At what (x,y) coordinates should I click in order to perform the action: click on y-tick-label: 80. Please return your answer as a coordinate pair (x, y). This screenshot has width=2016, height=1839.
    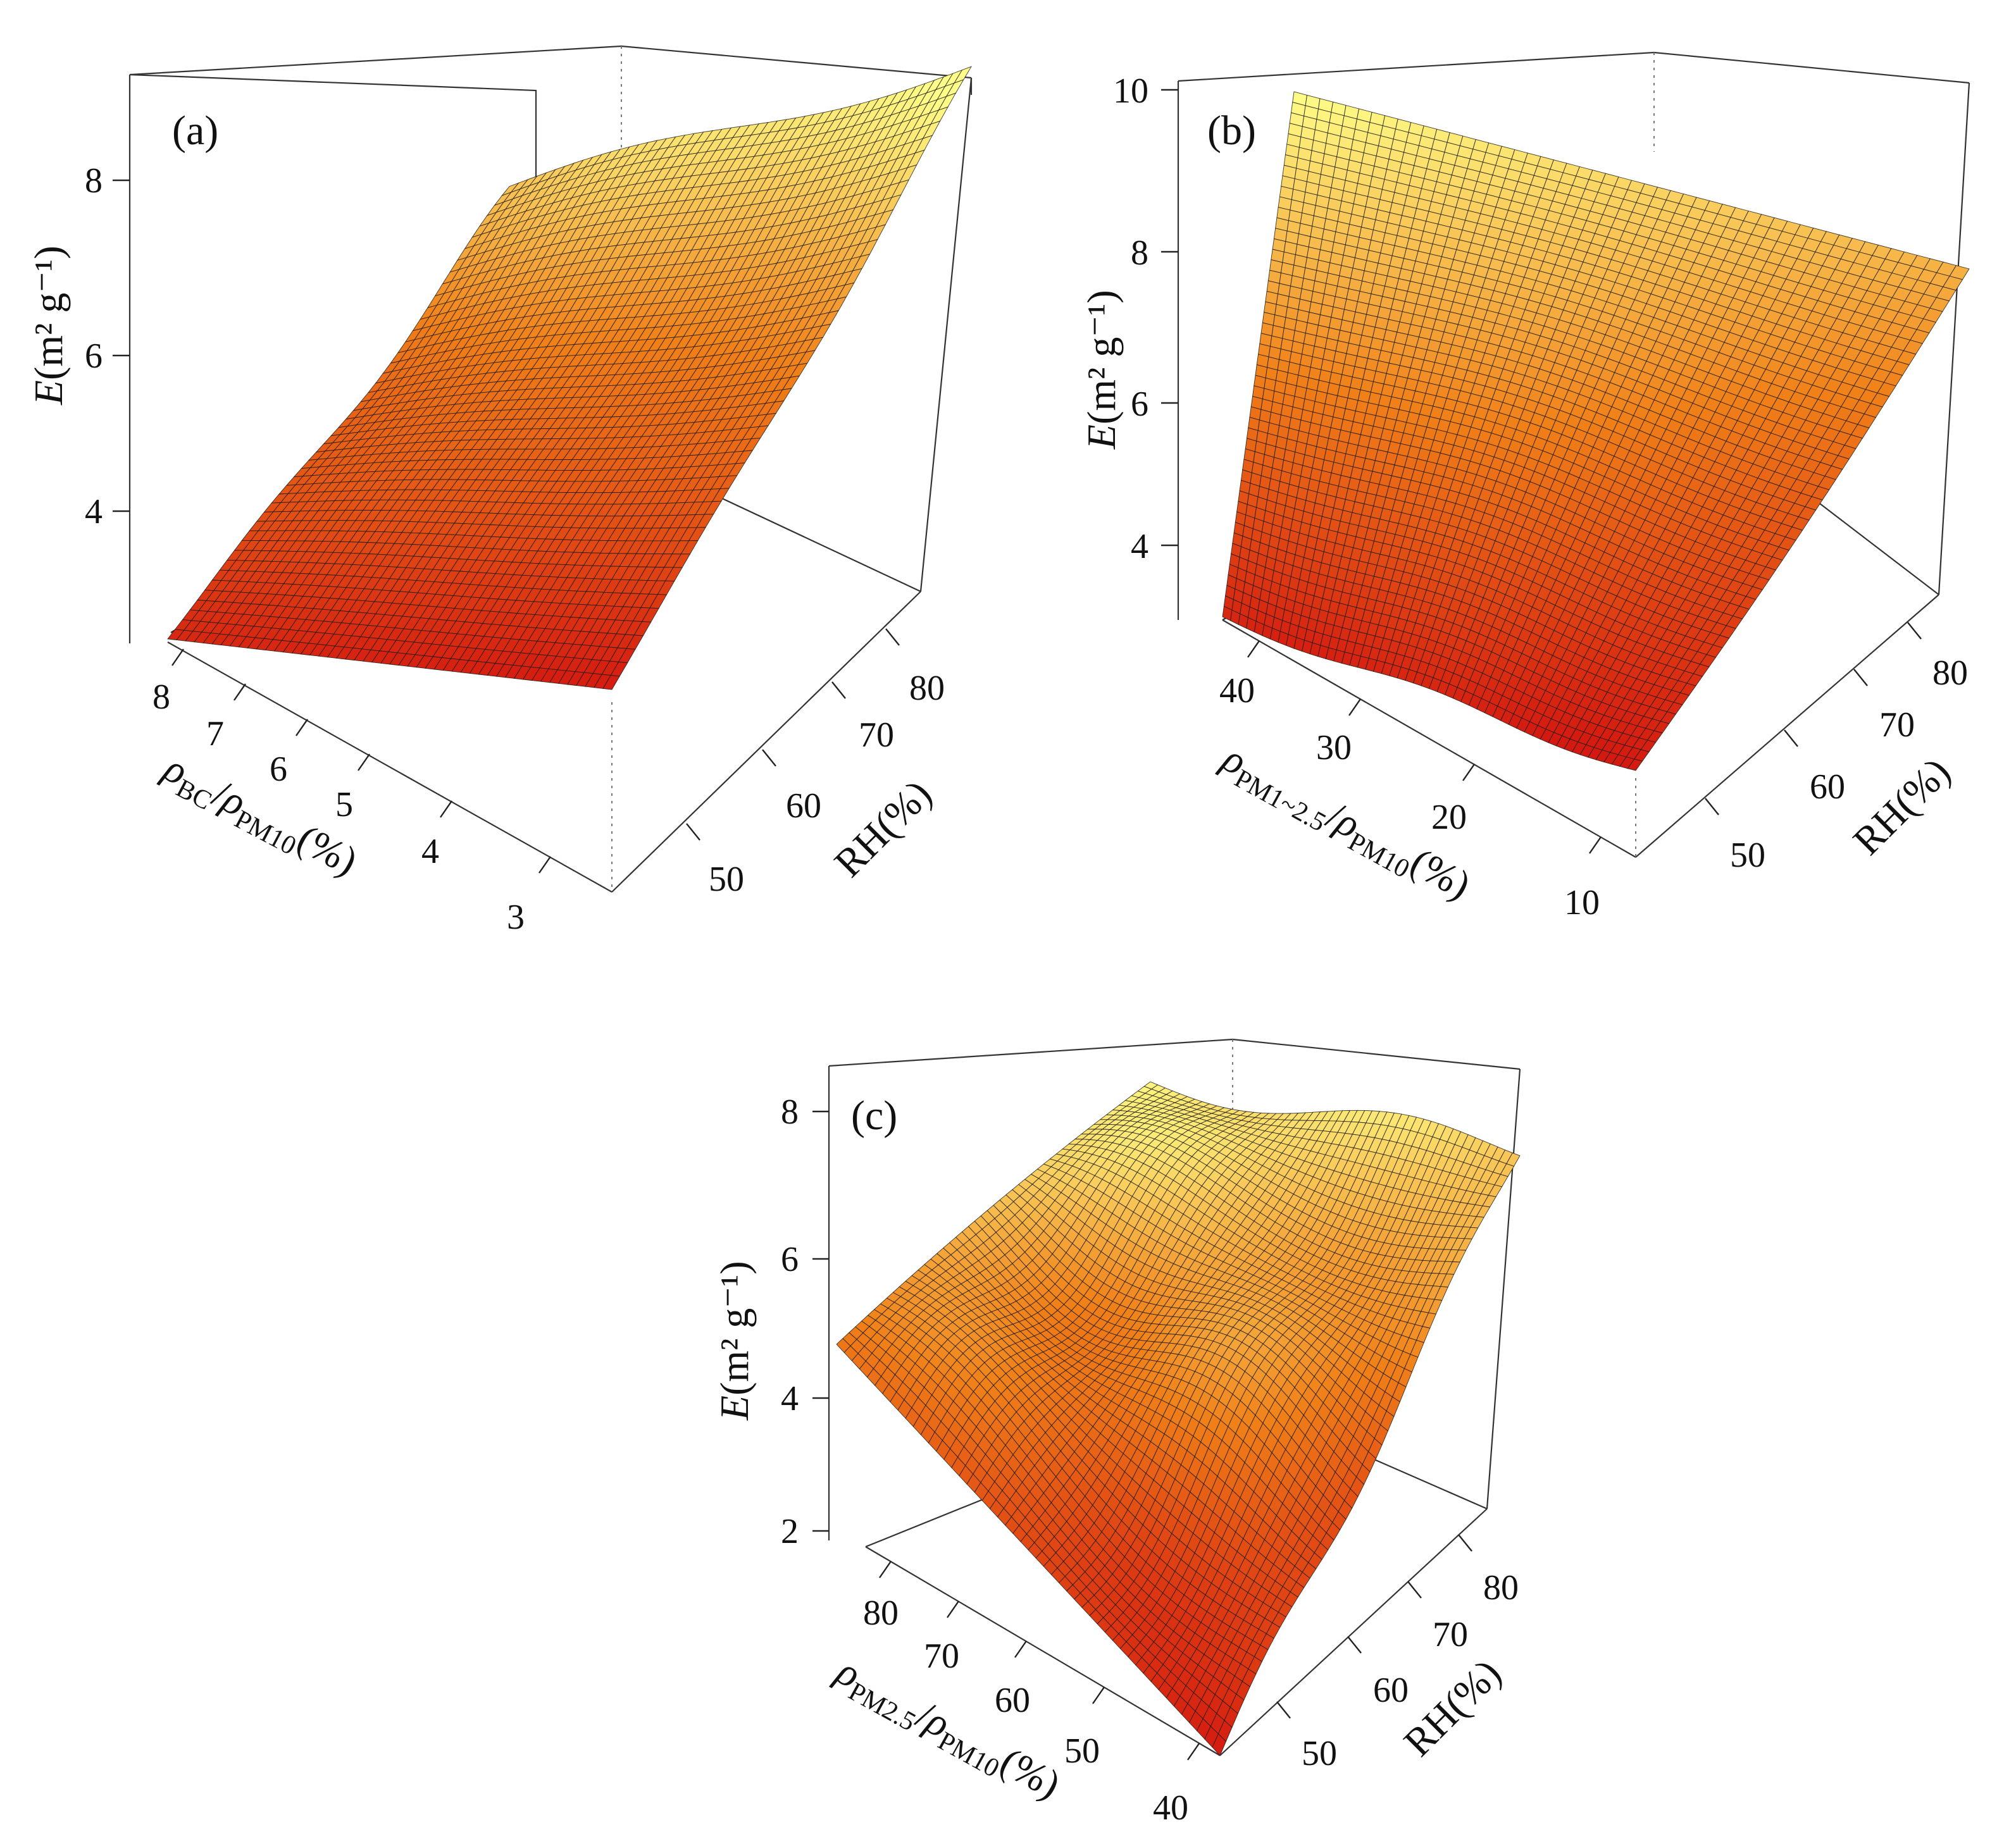
    Looking at the image, I should click on (927, 688).